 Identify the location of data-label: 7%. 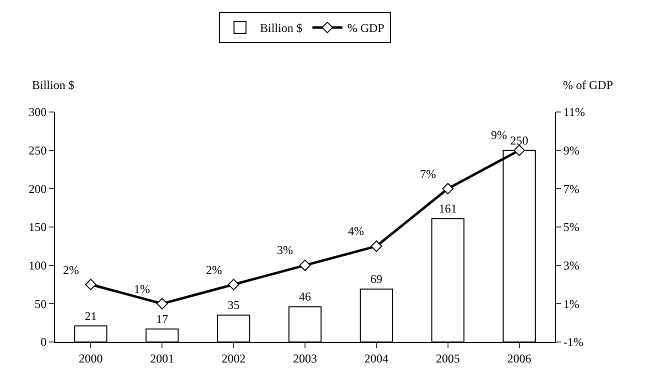
(428, 174).